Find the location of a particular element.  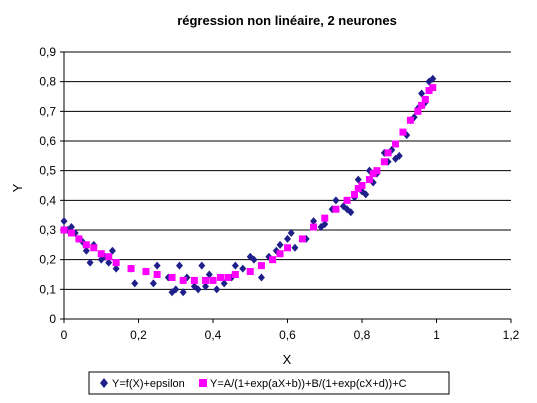

x-tick-label: 0,6 is located at coordinates (287, 335).